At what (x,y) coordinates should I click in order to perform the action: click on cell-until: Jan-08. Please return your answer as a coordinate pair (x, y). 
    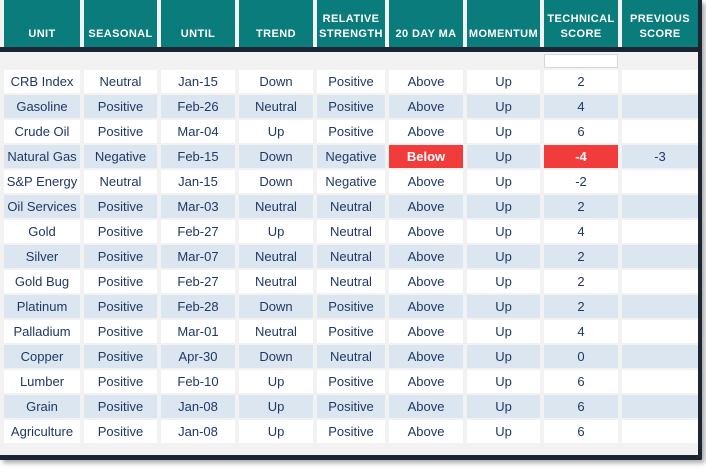
    Looking at the image, I should click on (198, 431).